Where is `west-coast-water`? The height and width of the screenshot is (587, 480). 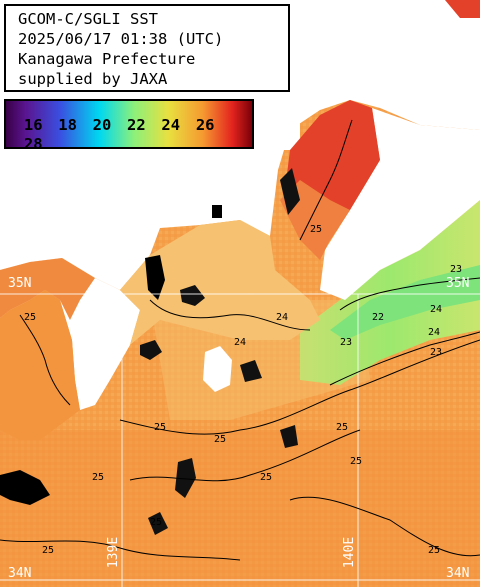 west-coast-water is located at coordinates (40, 365).